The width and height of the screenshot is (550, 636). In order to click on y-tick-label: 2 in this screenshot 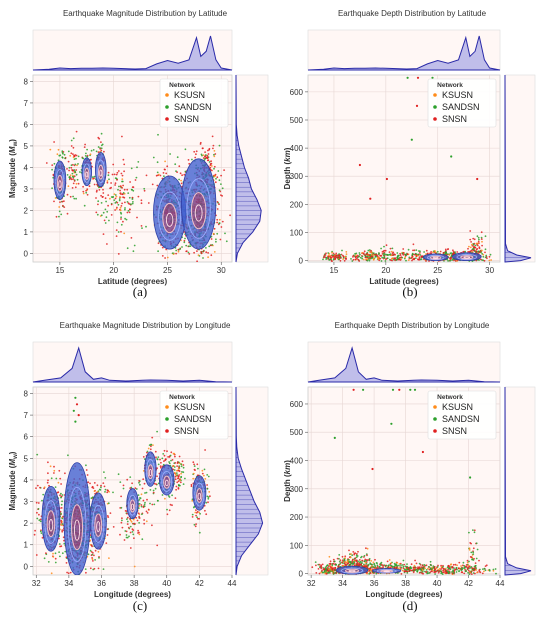, I will do `click(26, 523)`.